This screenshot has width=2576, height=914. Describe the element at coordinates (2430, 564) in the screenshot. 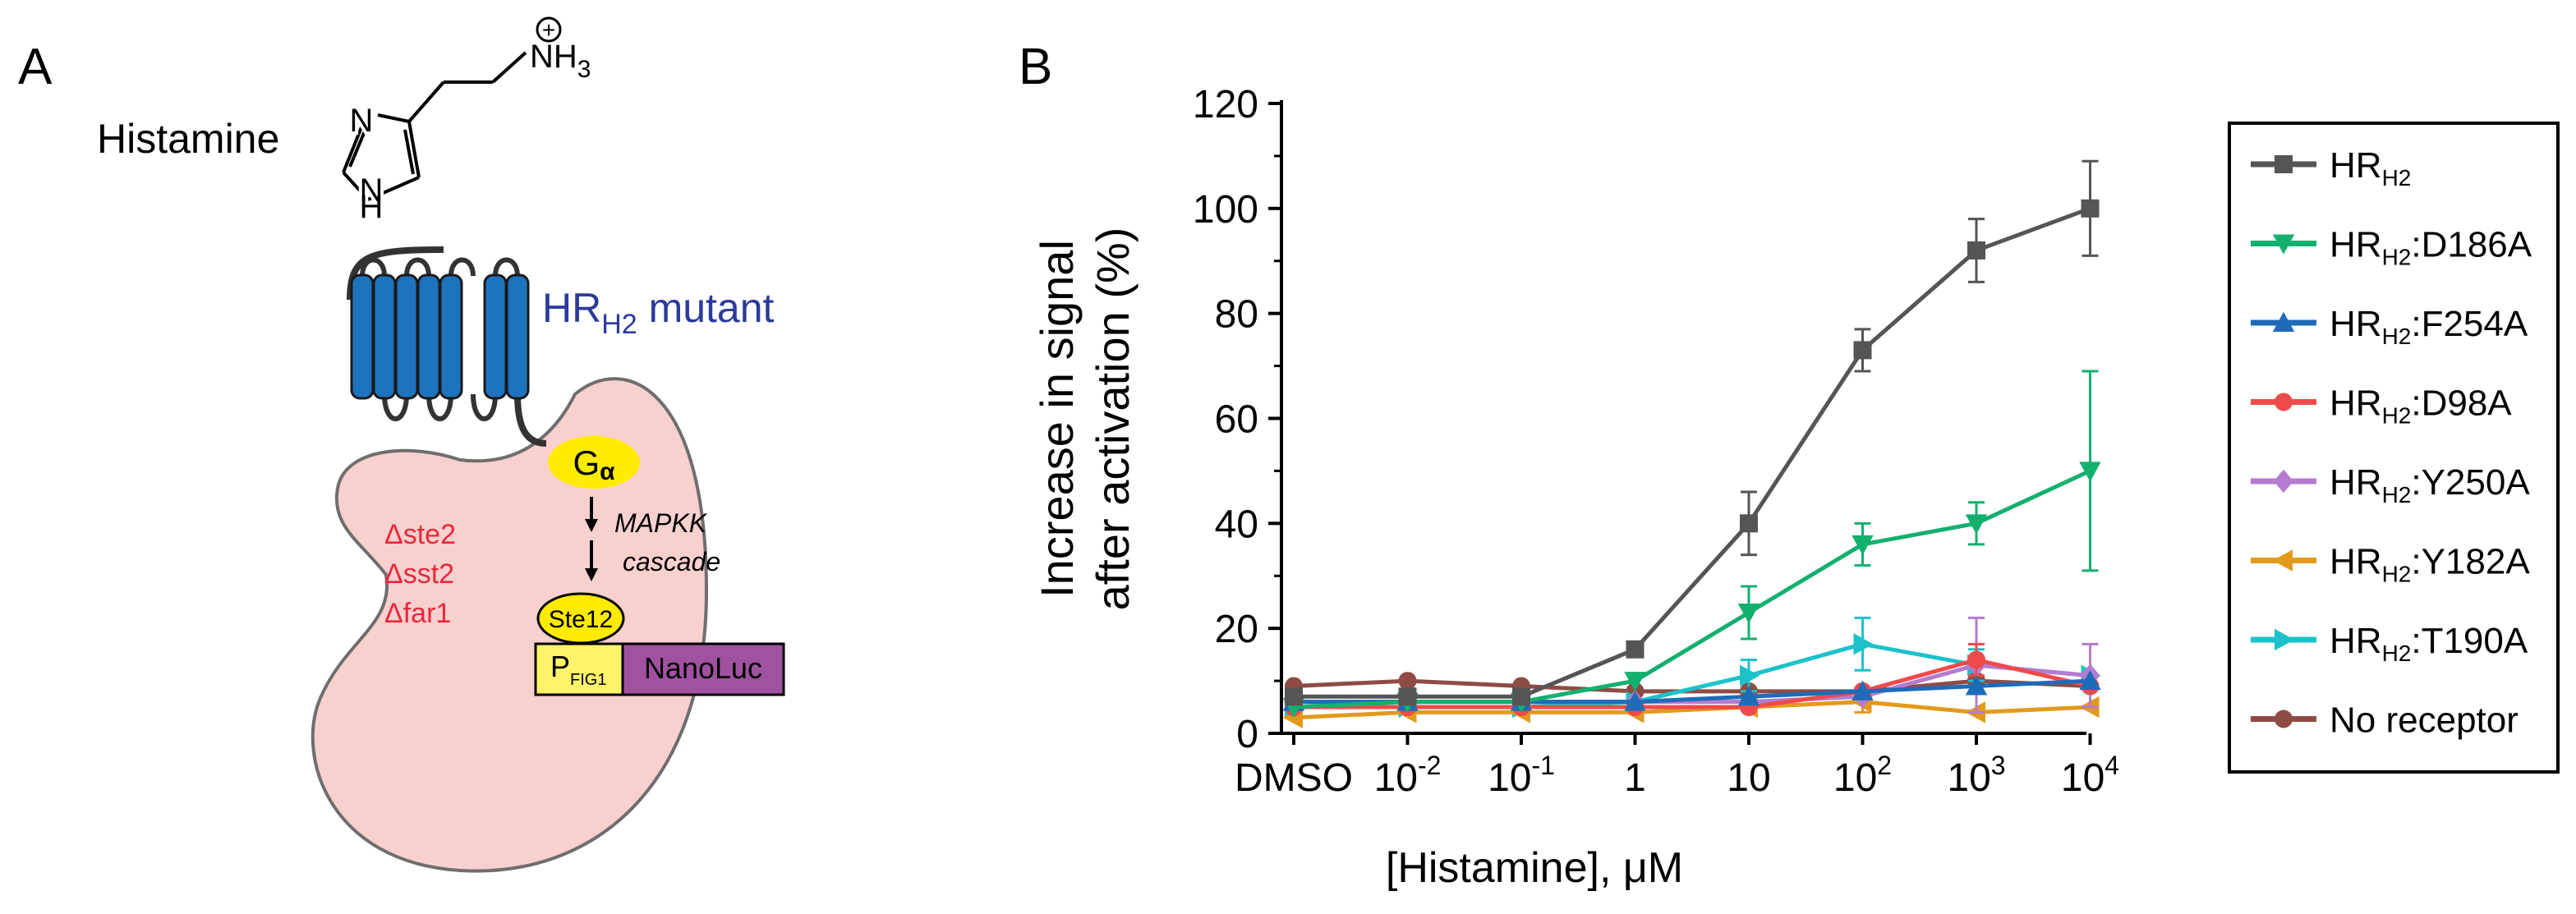

I see `legend-label: HRH2:Y182A` at that location.